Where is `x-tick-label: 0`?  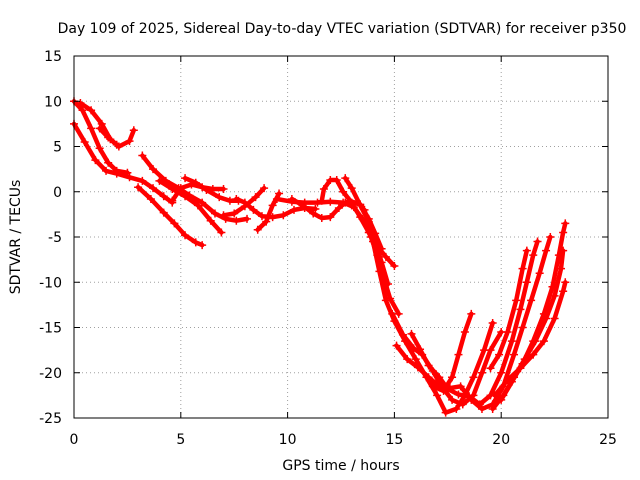
x-tick-label: 0 is located at coordinates (74, 440).